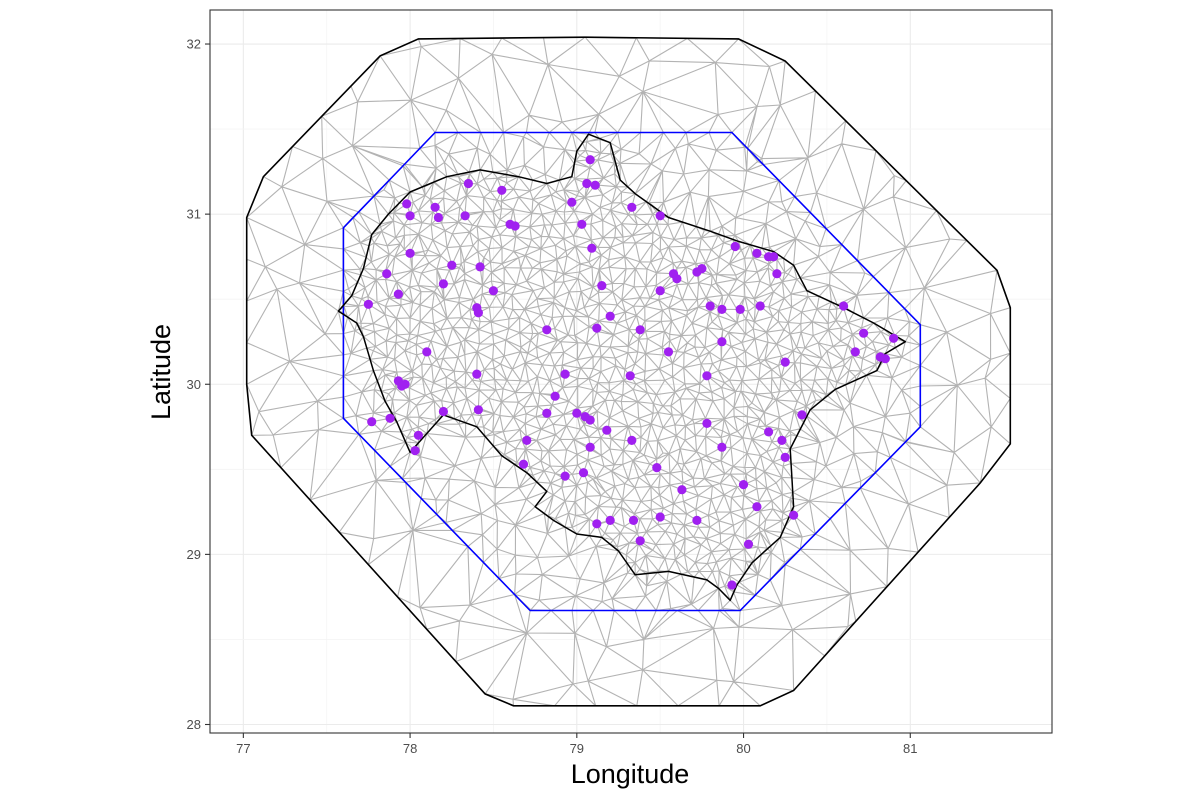 Image resolution: width=1200 pixels, height=800 pixels. Describe the element at coordinates (577, 748) in the screenshot. I see `x-tick-label: 79` at that location.